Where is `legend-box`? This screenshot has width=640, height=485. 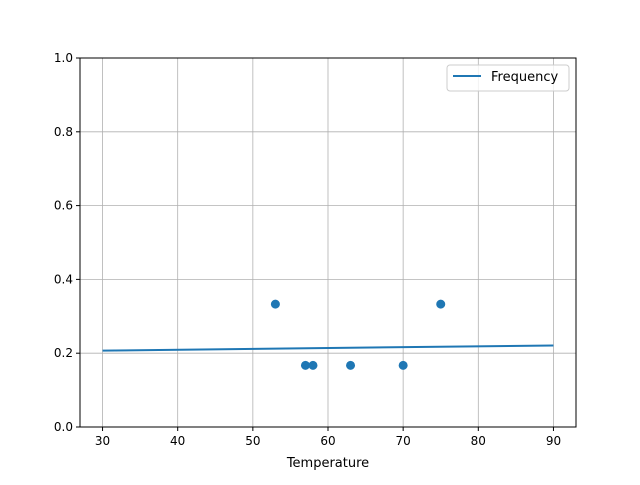 legend-box is located at coordinates (508, 78).